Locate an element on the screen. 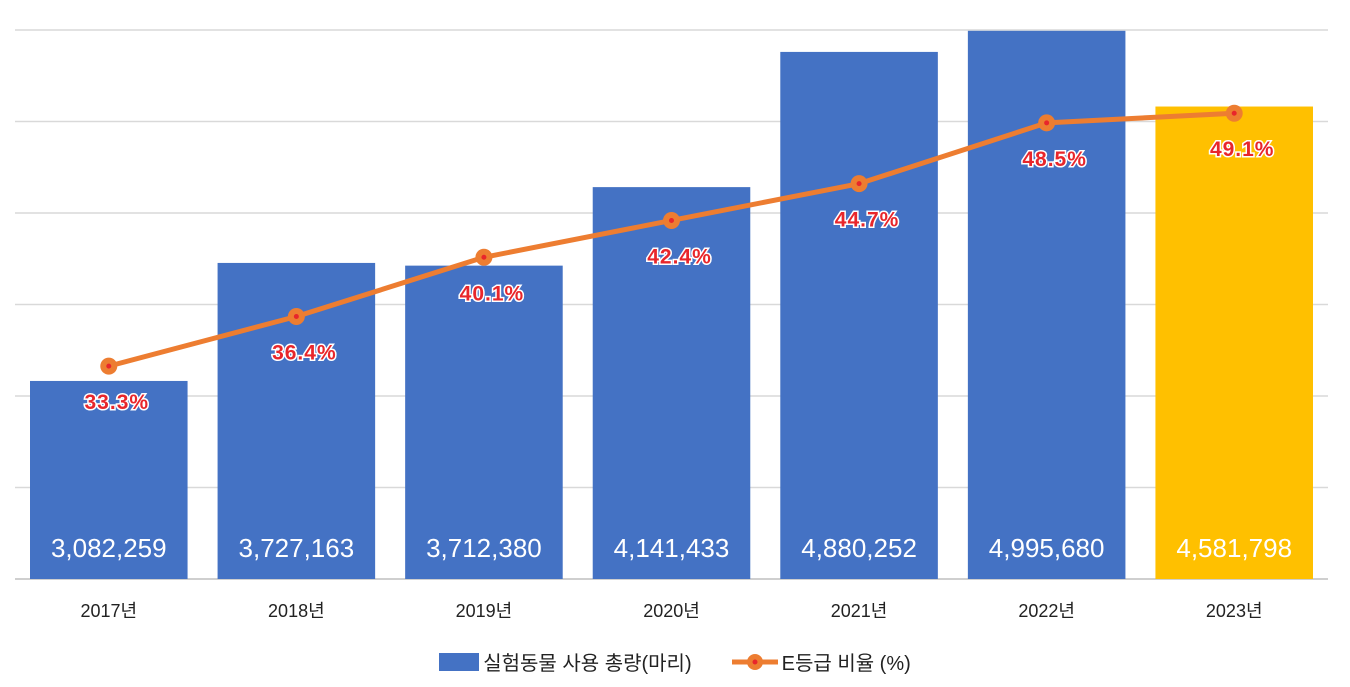  bar-value-label: 4,995,680 is located at coordinates (1047, 548).